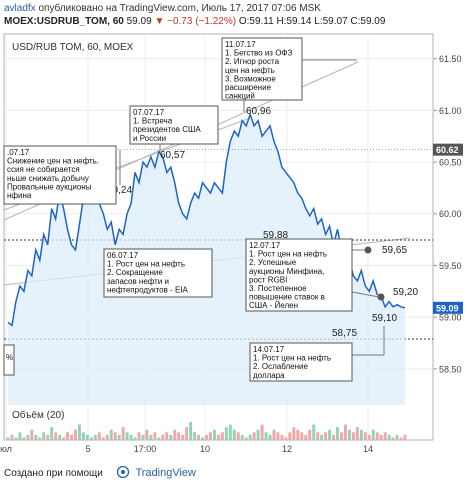  I want to click on chart-title: USD/RUB TOM, 60, MOEX, so click(73, 47).